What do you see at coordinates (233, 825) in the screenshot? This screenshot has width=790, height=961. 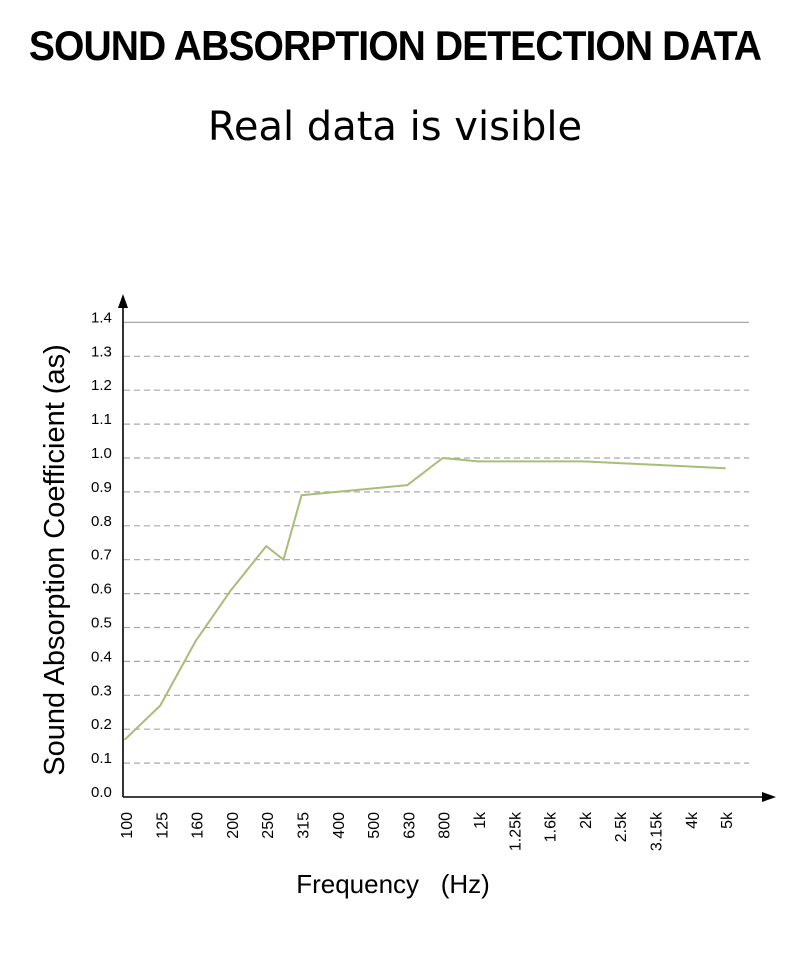 I see `x-tick-label: 200` at bounding box center [233, 825].